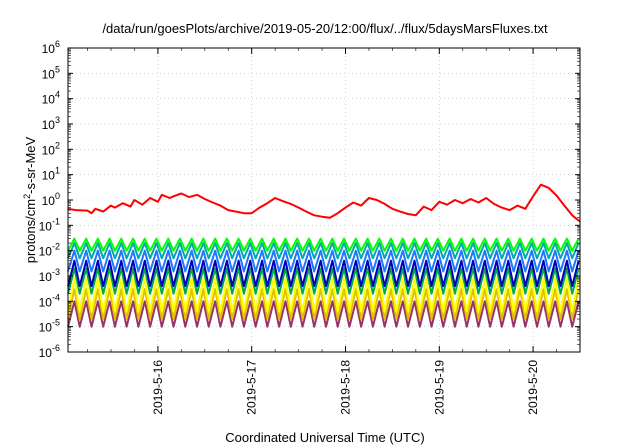 This screenshot has height=448, width=640. I want to click on y-axis-label-sup: 2, so click(27, 196).